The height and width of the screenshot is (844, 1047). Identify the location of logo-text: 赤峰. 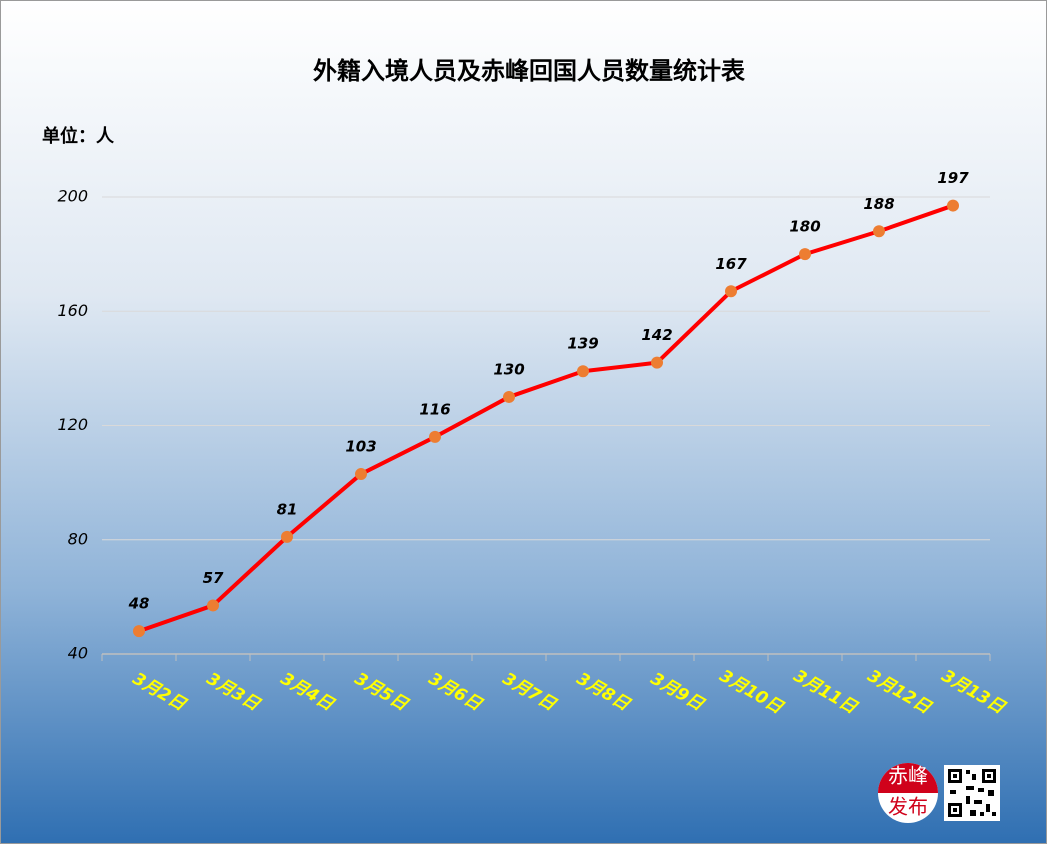
(908, 776).